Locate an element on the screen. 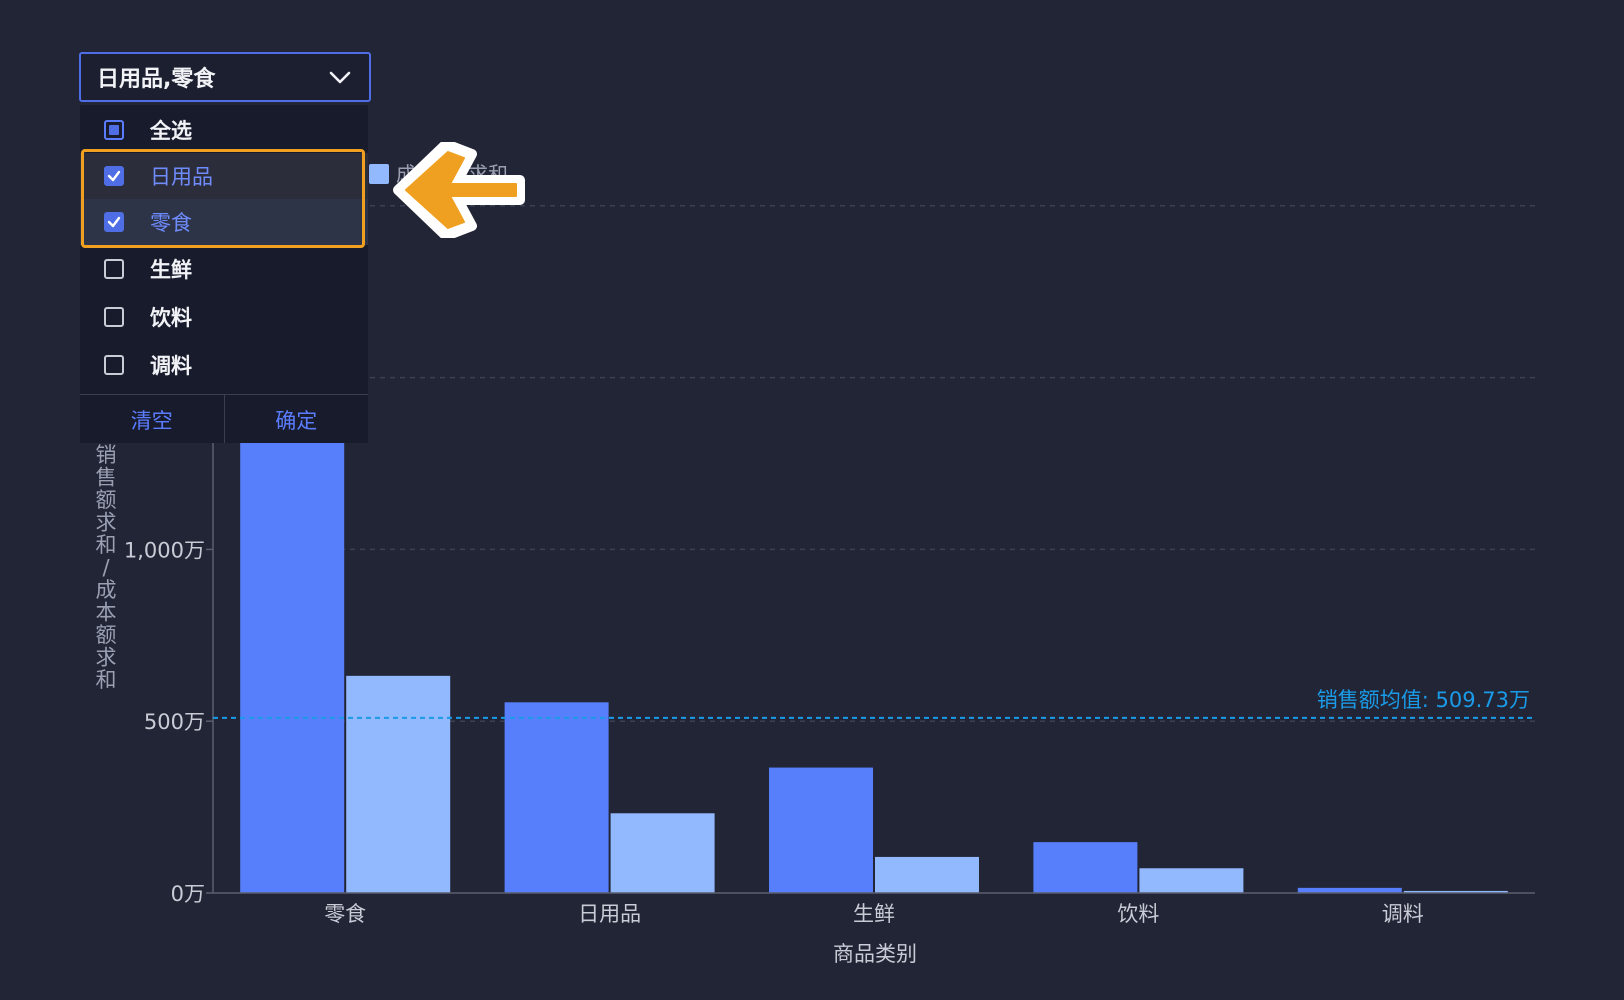 The image size is (1624, 1000). x-tick-label: 调料 is located at coordinates (1403, 914).